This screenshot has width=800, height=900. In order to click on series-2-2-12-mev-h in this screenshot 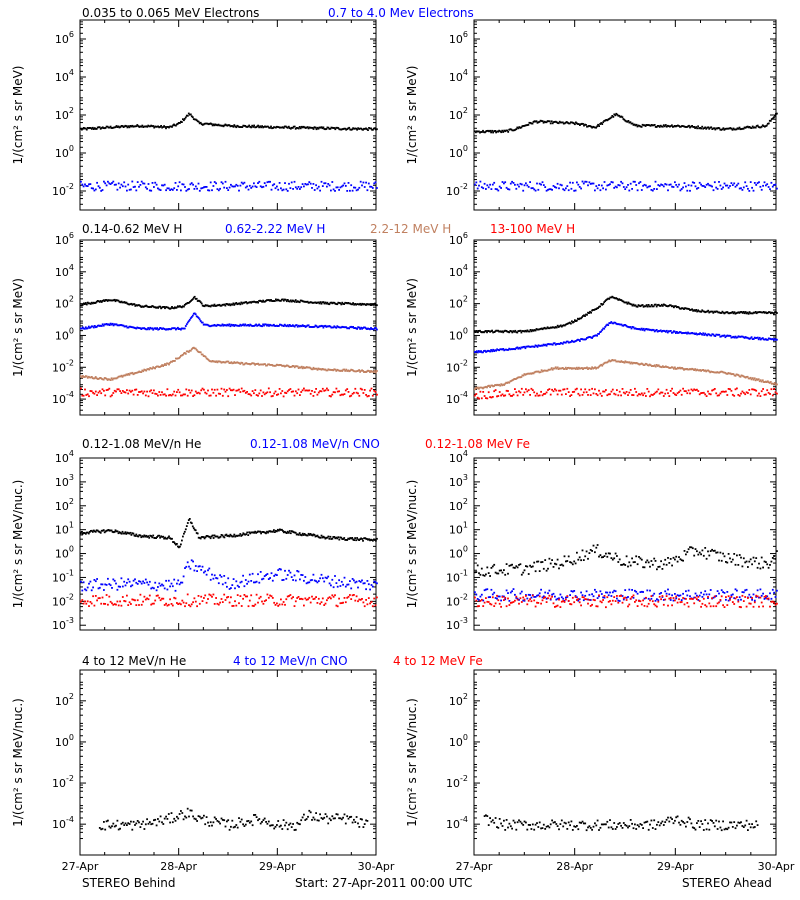, I will do `click(626, 375)`.